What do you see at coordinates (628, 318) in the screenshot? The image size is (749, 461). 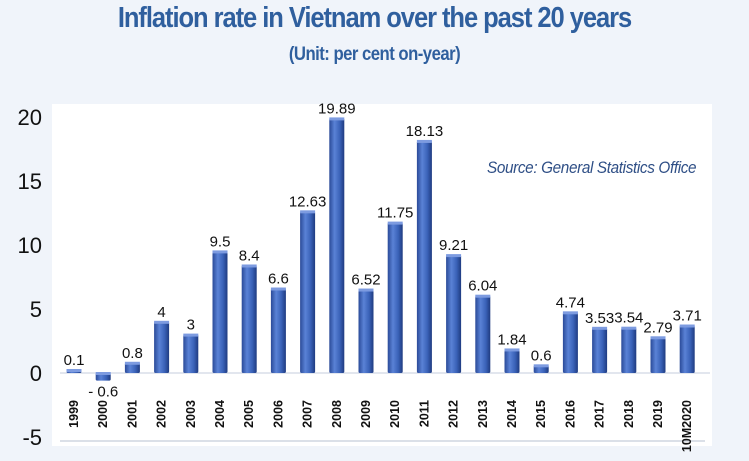 I see `data-label: 3.54` at bounding box center [628, 318].